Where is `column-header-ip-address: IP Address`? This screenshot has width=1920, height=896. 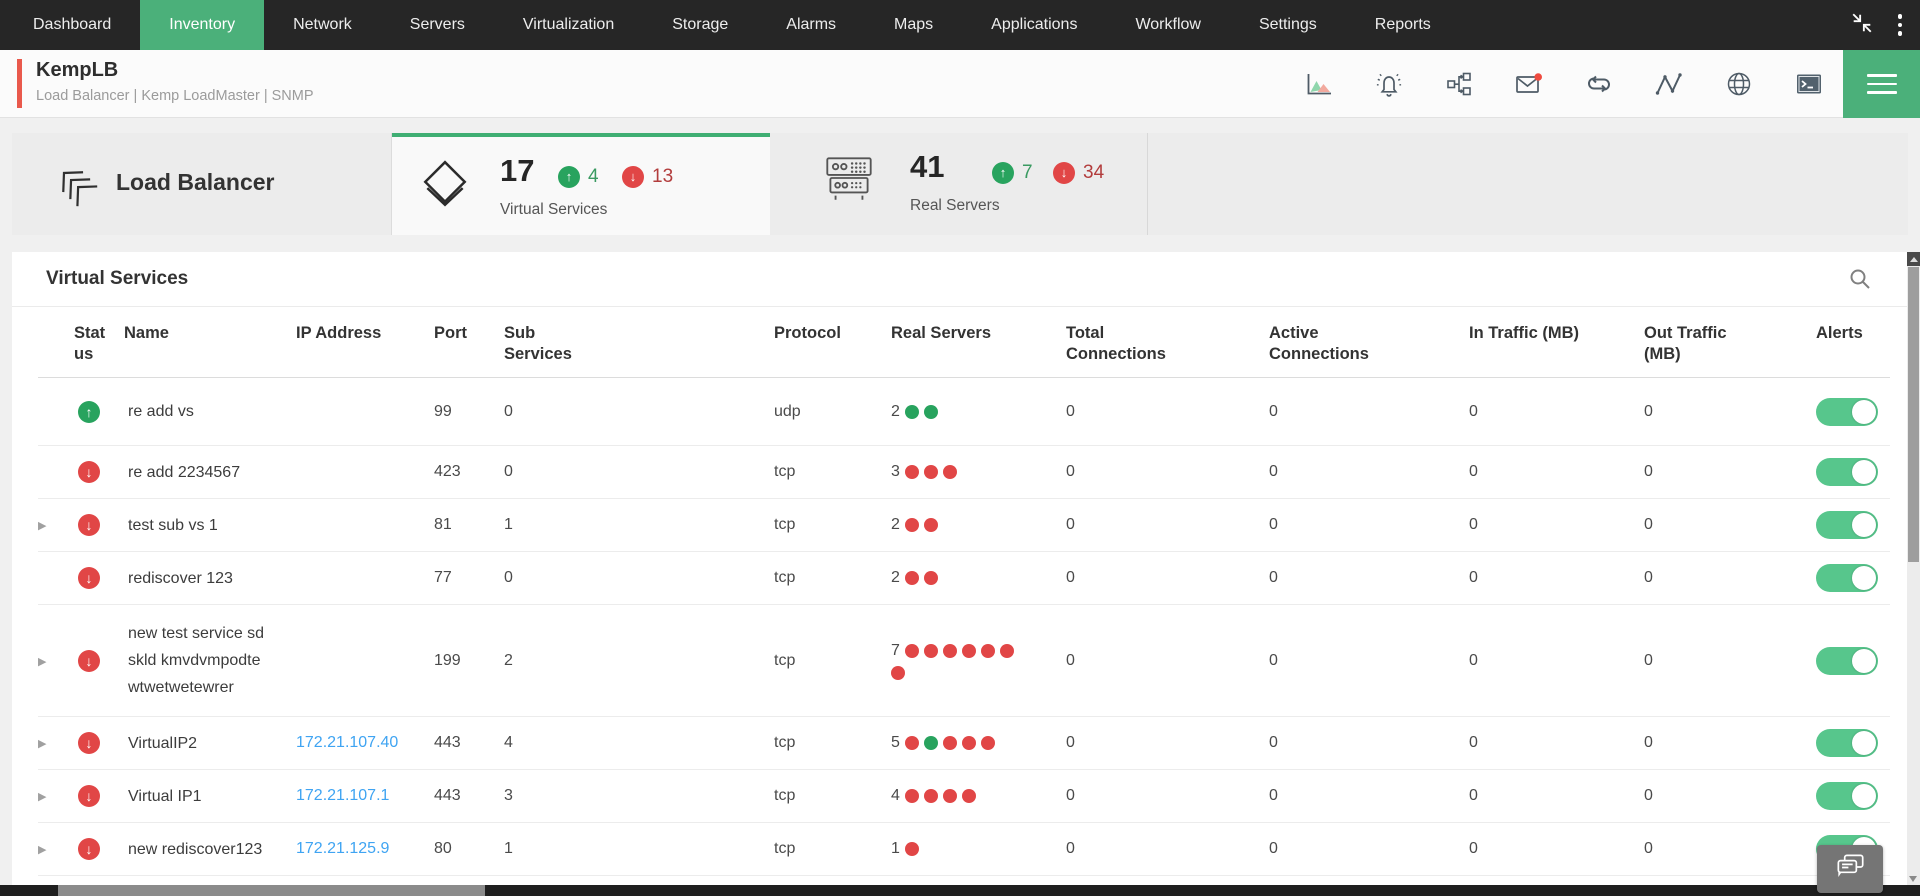
column-header-ip-address: IP Address is located at coordinates (359, 342).